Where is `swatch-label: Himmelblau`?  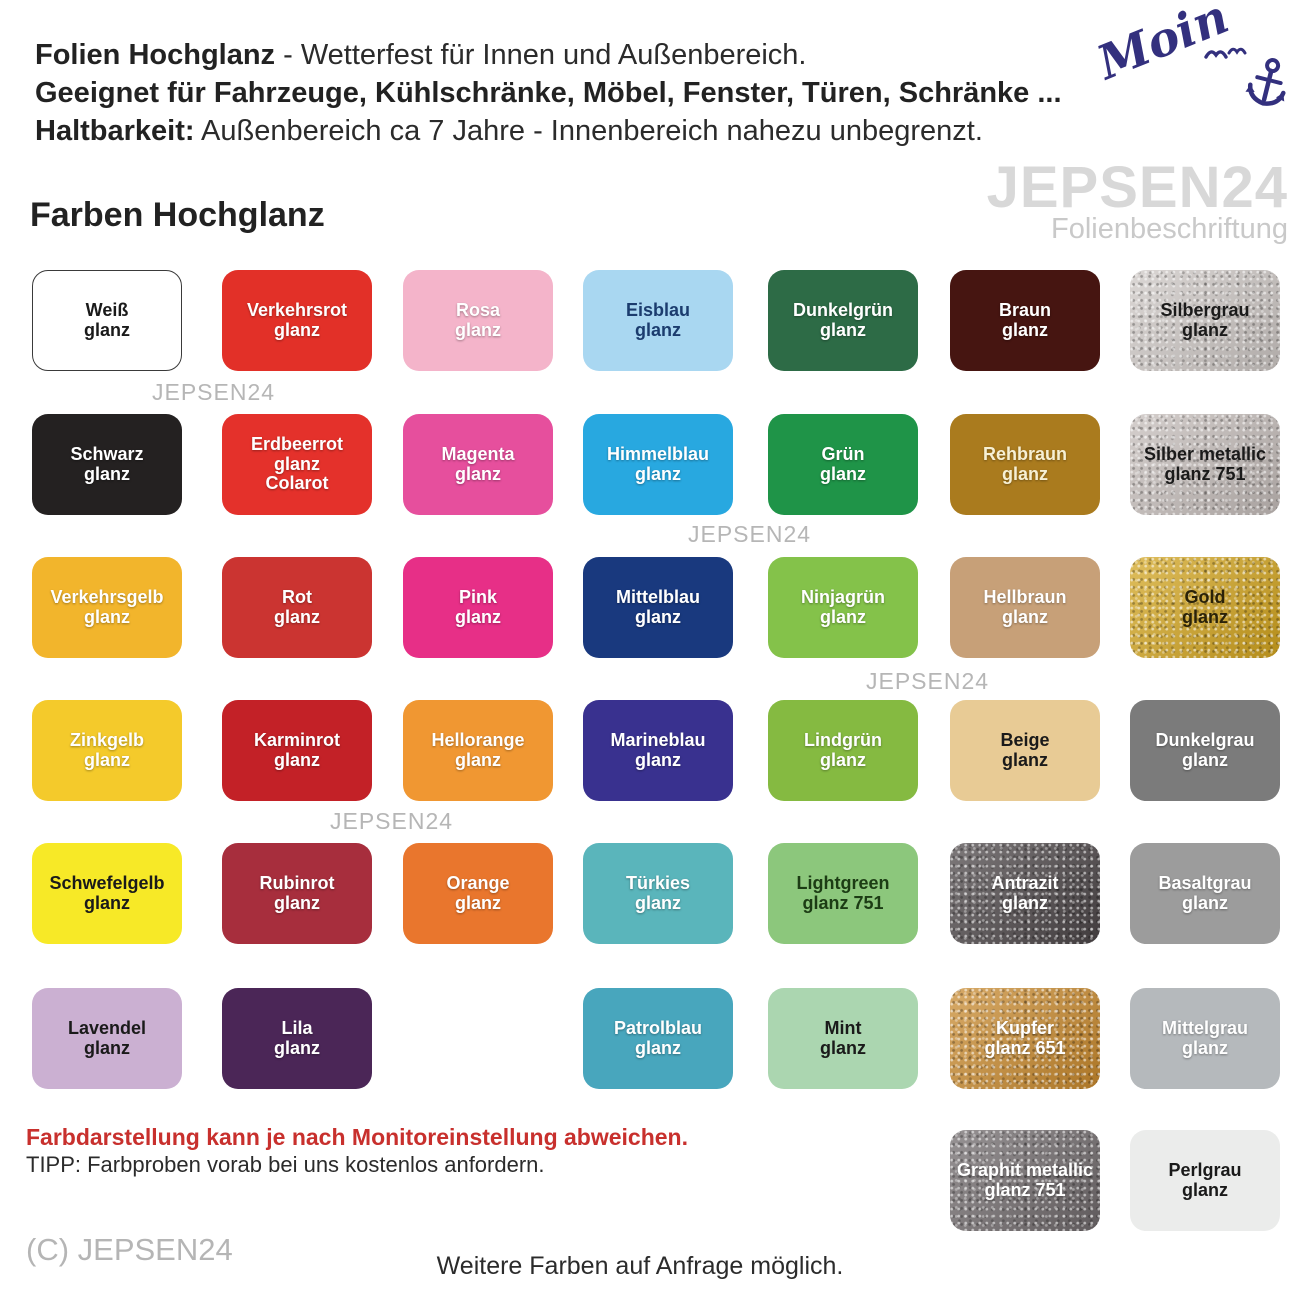
swatch-label: Himmelblau is located at coordinates (658, 454).